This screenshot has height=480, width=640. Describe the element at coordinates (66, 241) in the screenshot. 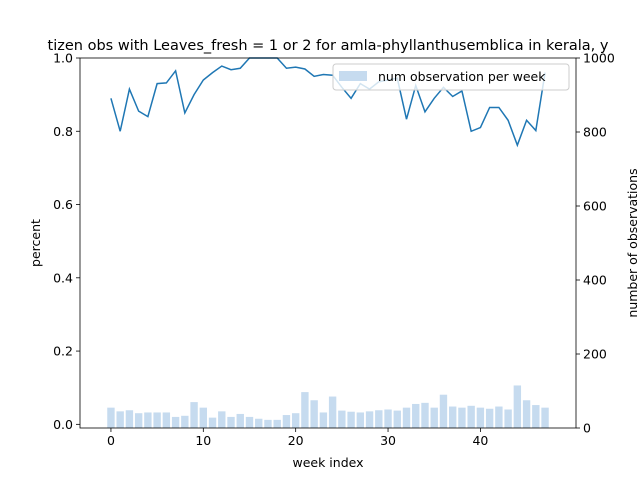

I see `y-left-axis-ticks: 0.0 0.2 0.4 0.6 0.8 1.0` at that location.